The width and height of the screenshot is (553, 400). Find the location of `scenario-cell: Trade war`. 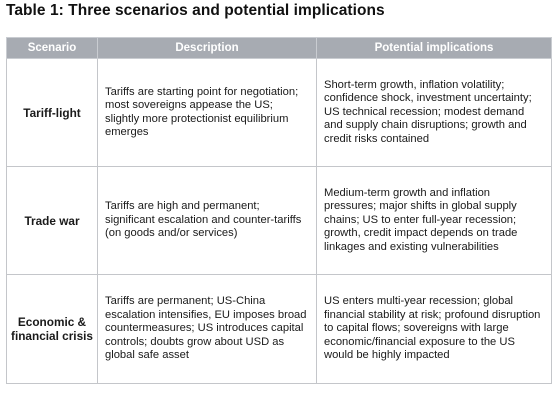

scenario-cell: Trade war is located at coordinates (52, 220).